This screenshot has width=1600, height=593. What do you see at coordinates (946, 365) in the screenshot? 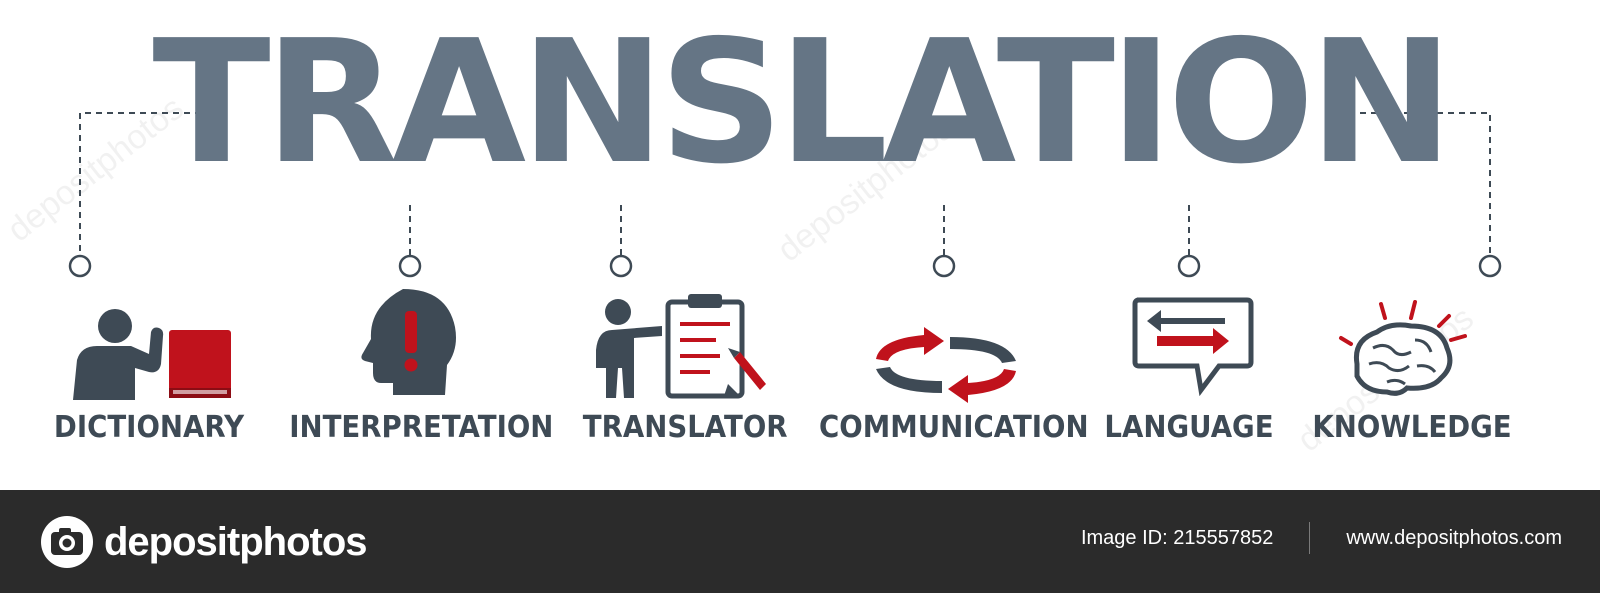
I see `exchange-arrows-icon` at bounding box center [946, 365].